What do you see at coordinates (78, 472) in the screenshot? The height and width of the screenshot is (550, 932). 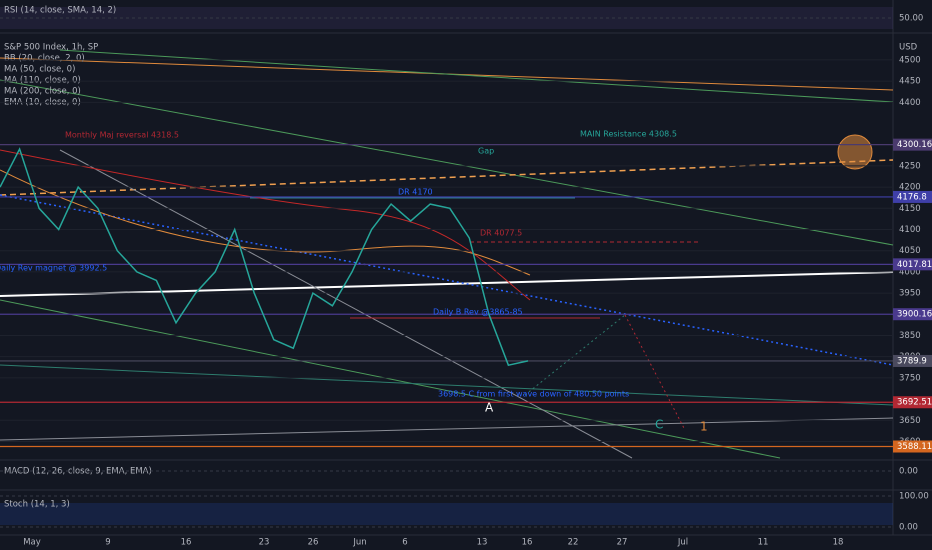 I see `indicator-name: MACD (12, 26, close, 9, EMA, EMA)` at bounding box center [78, 472].